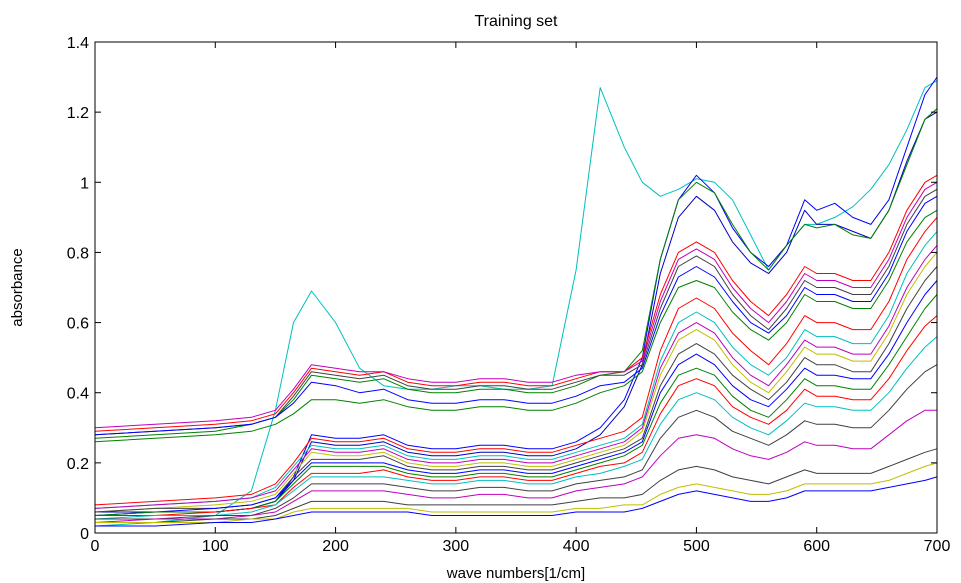  I want to click on chart-title: Training set, so click(517, 21).